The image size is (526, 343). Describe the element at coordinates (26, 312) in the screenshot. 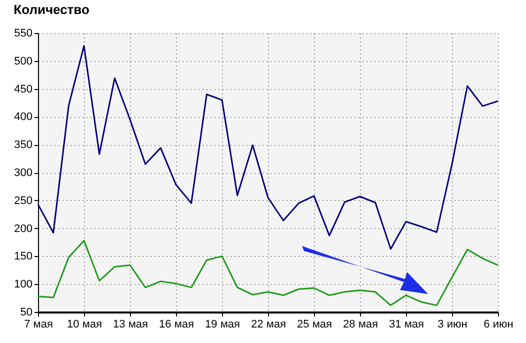

I see `y-tick-label: 50` at that location.